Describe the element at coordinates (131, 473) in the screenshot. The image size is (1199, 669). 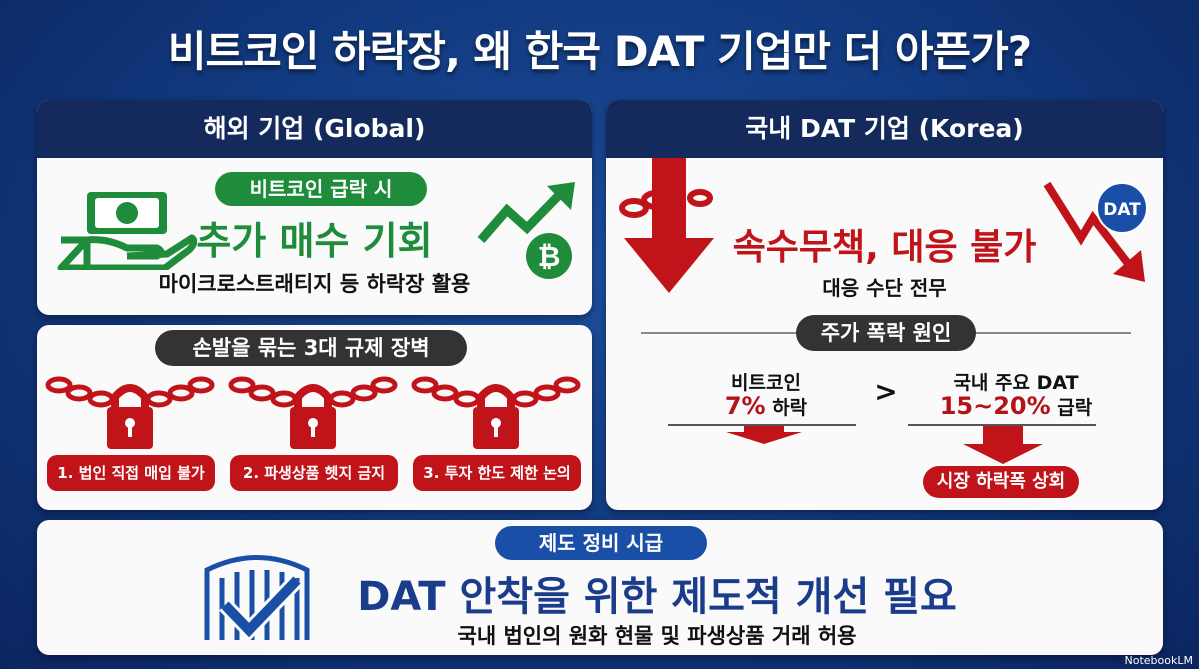
I see `barrier-item: 1. 법인 직접 매입 불가` at that location.